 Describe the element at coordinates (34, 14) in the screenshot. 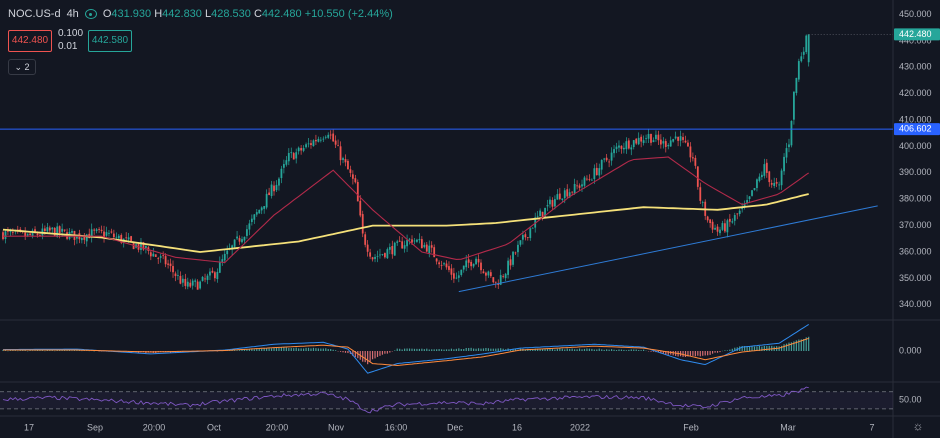

I see `symbol-label: NOC.US-d` at that location.